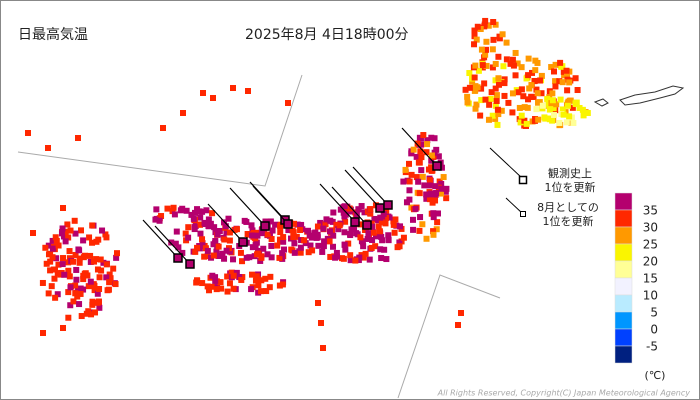 The image size is (700, 400). I want to click on legend-label: 25, so click(650, 245).